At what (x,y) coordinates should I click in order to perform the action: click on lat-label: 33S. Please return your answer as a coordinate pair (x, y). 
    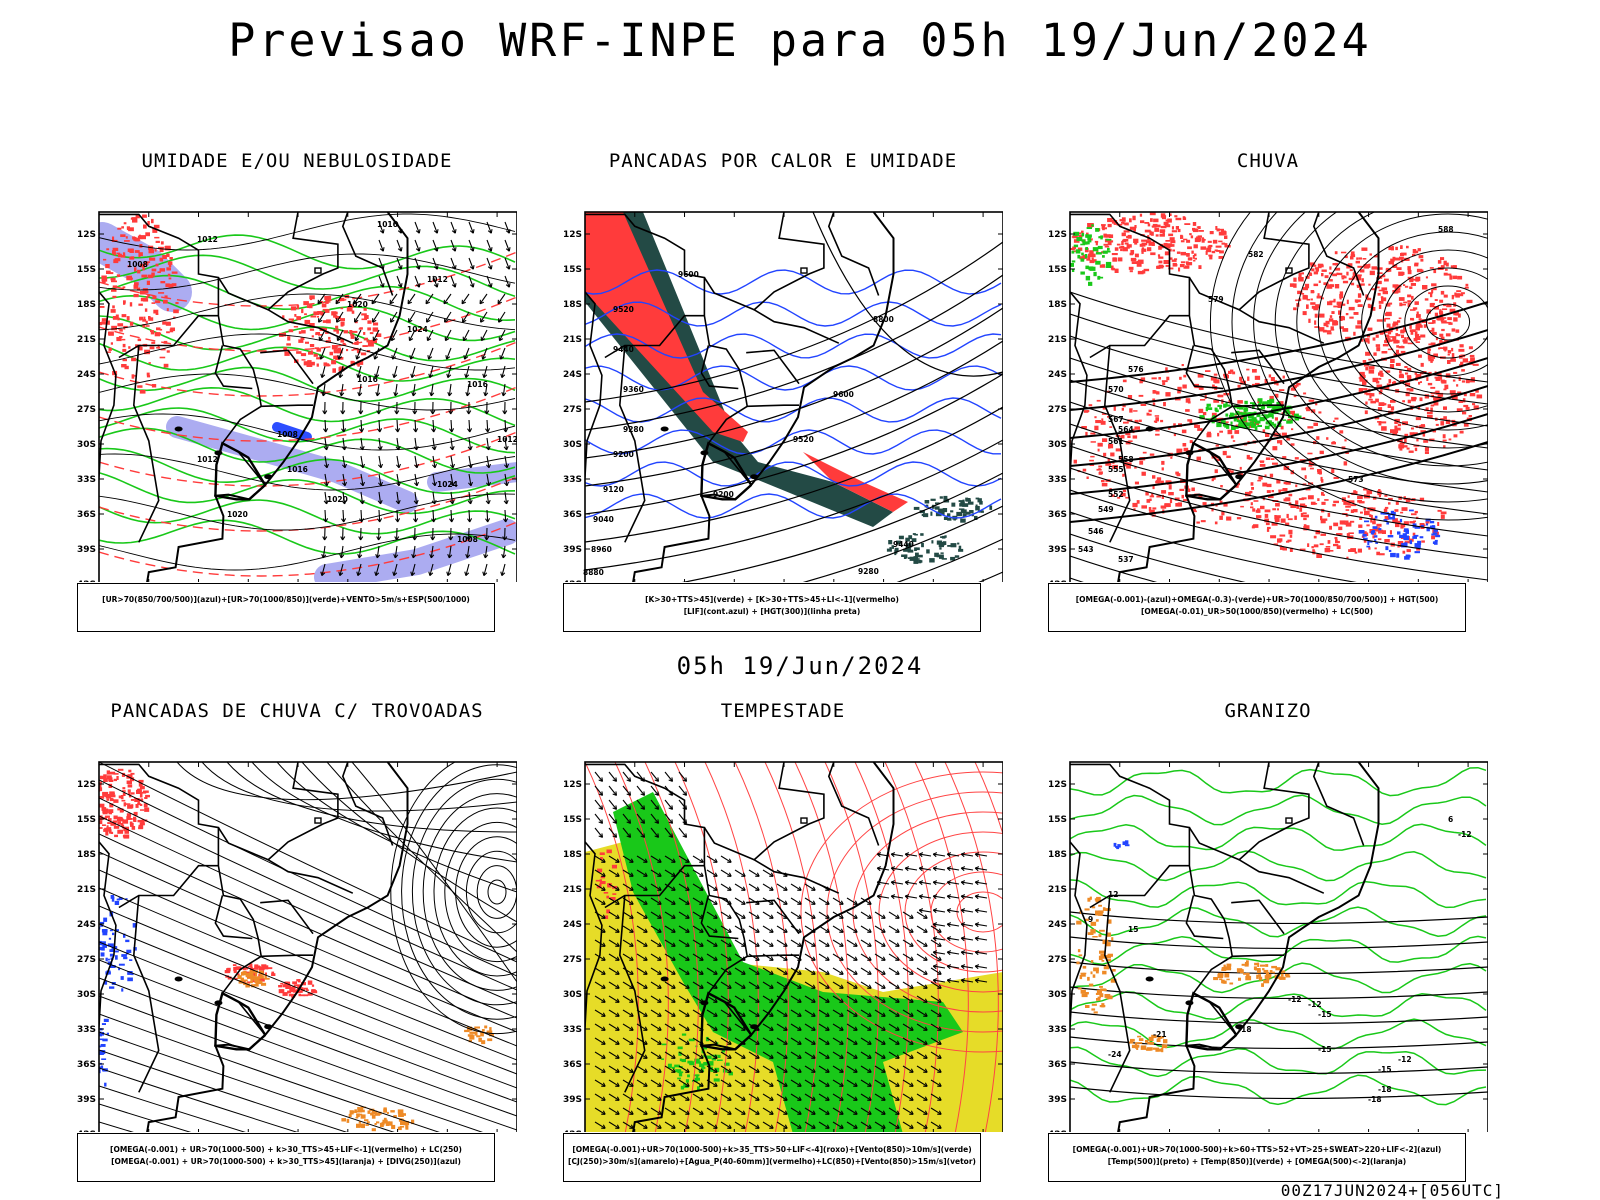
    Looking at the image, I should click on (1057, 480).